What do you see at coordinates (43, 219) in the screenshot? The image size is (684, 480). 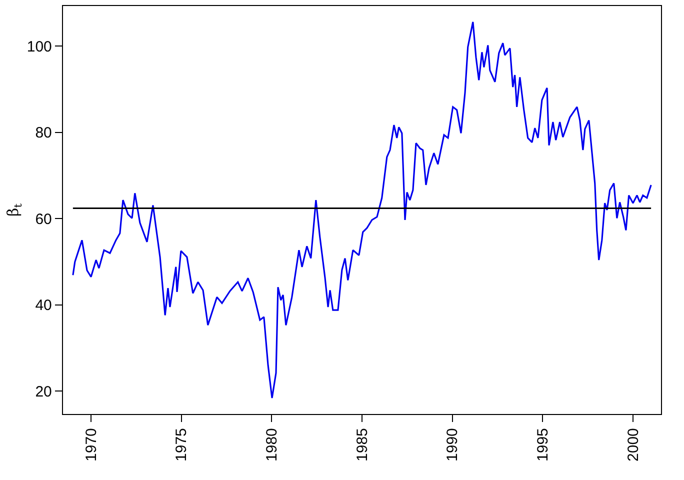 I see `y-tick-label: 60` at bounding box center [43, 219].